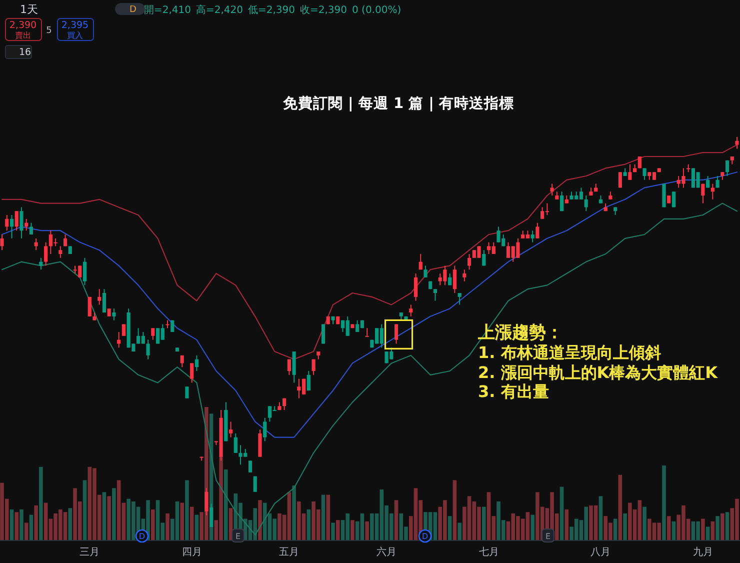  What do you see at coordinates (49, 31) in the screenshot?
I see `text: 5` at bounding box center [49, 31].